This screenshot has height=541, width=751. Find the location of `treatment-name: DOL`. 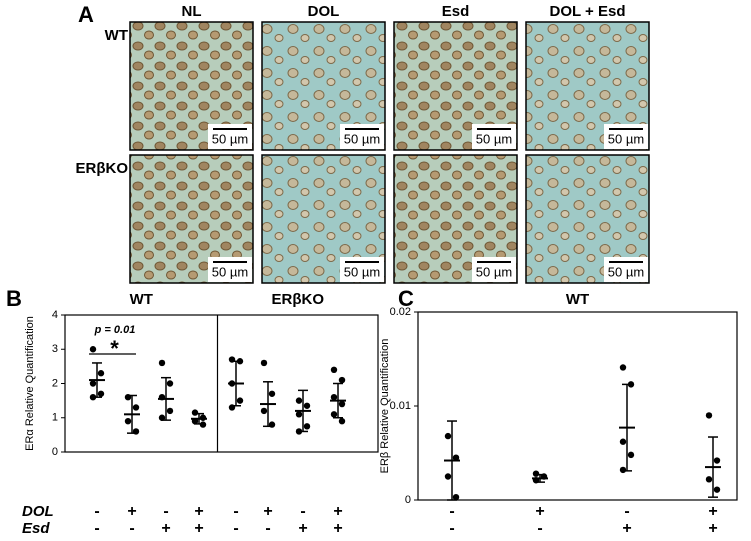

treatment-name: DOL is located at coordinates (38, 511).